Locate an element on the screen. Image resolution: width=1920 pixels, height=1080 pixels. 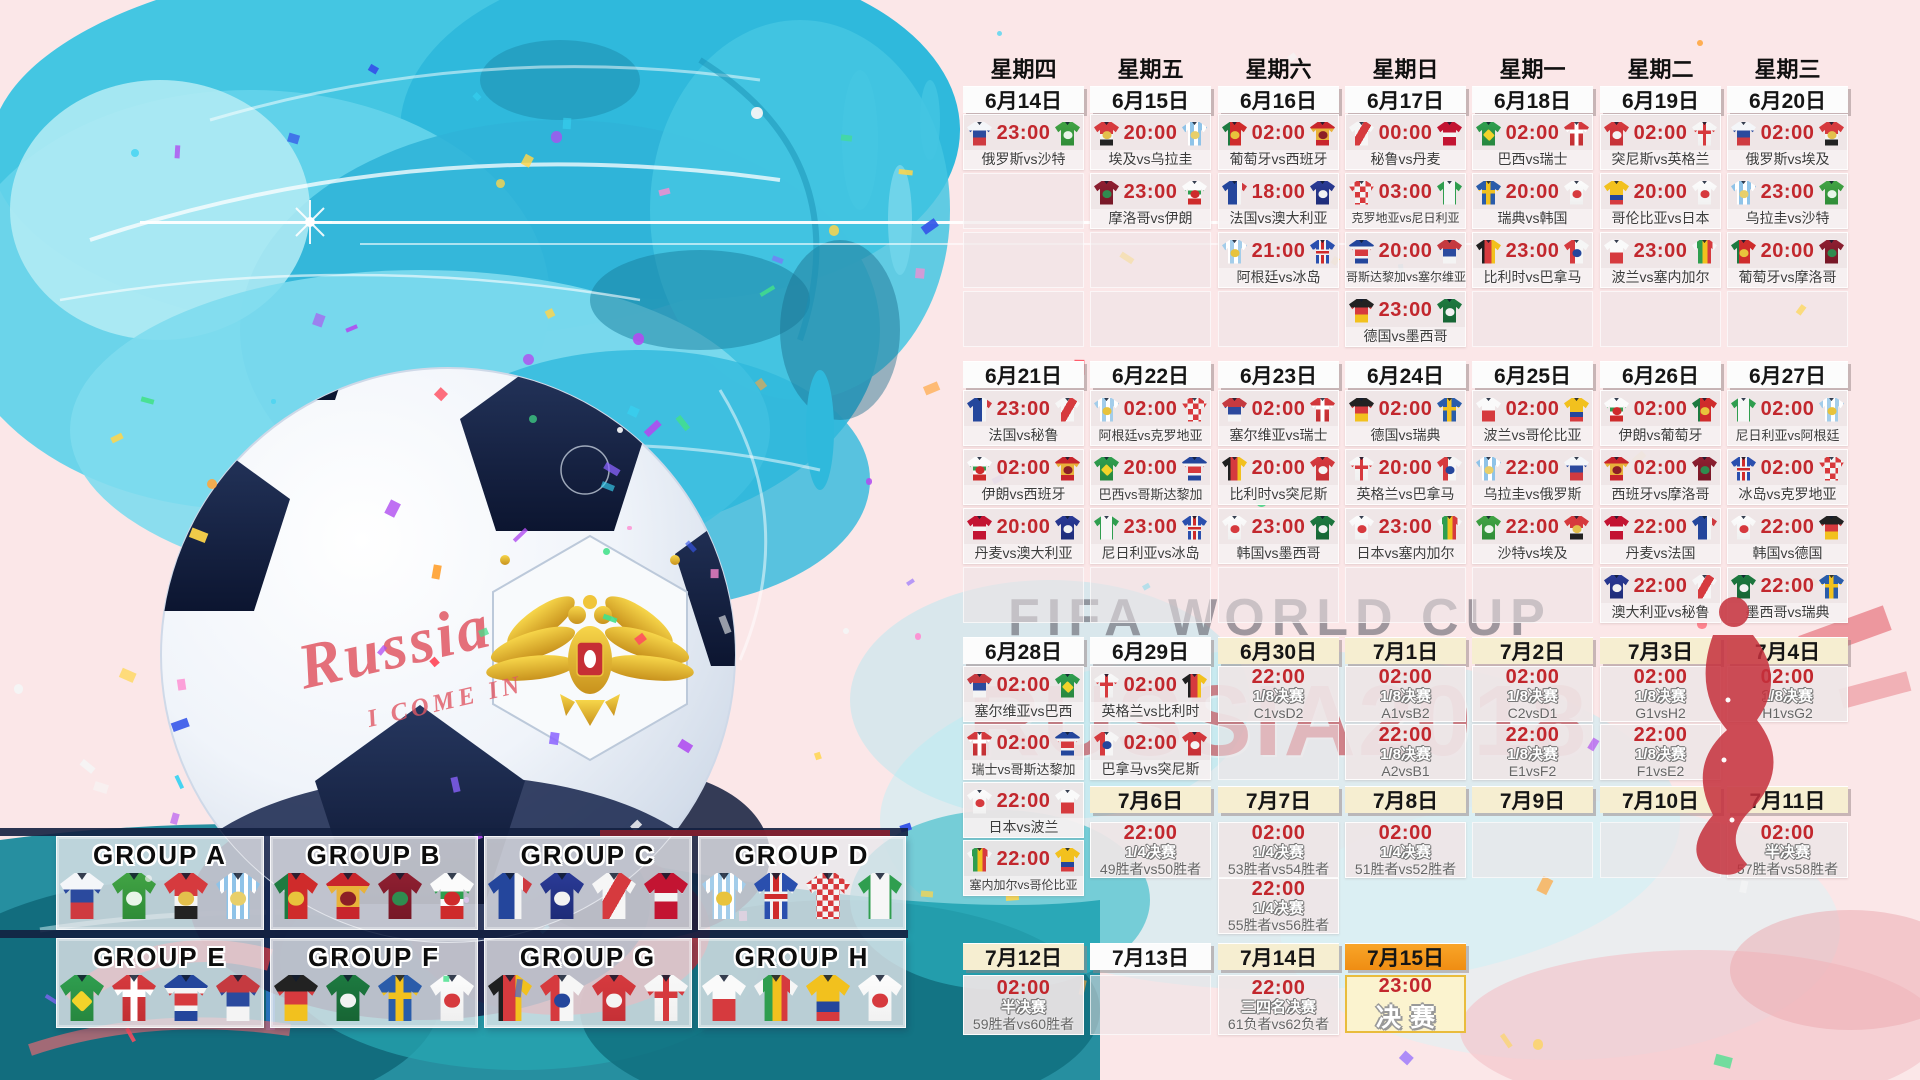
team-jersey-icon-korea is located at coordinates (452, 998).